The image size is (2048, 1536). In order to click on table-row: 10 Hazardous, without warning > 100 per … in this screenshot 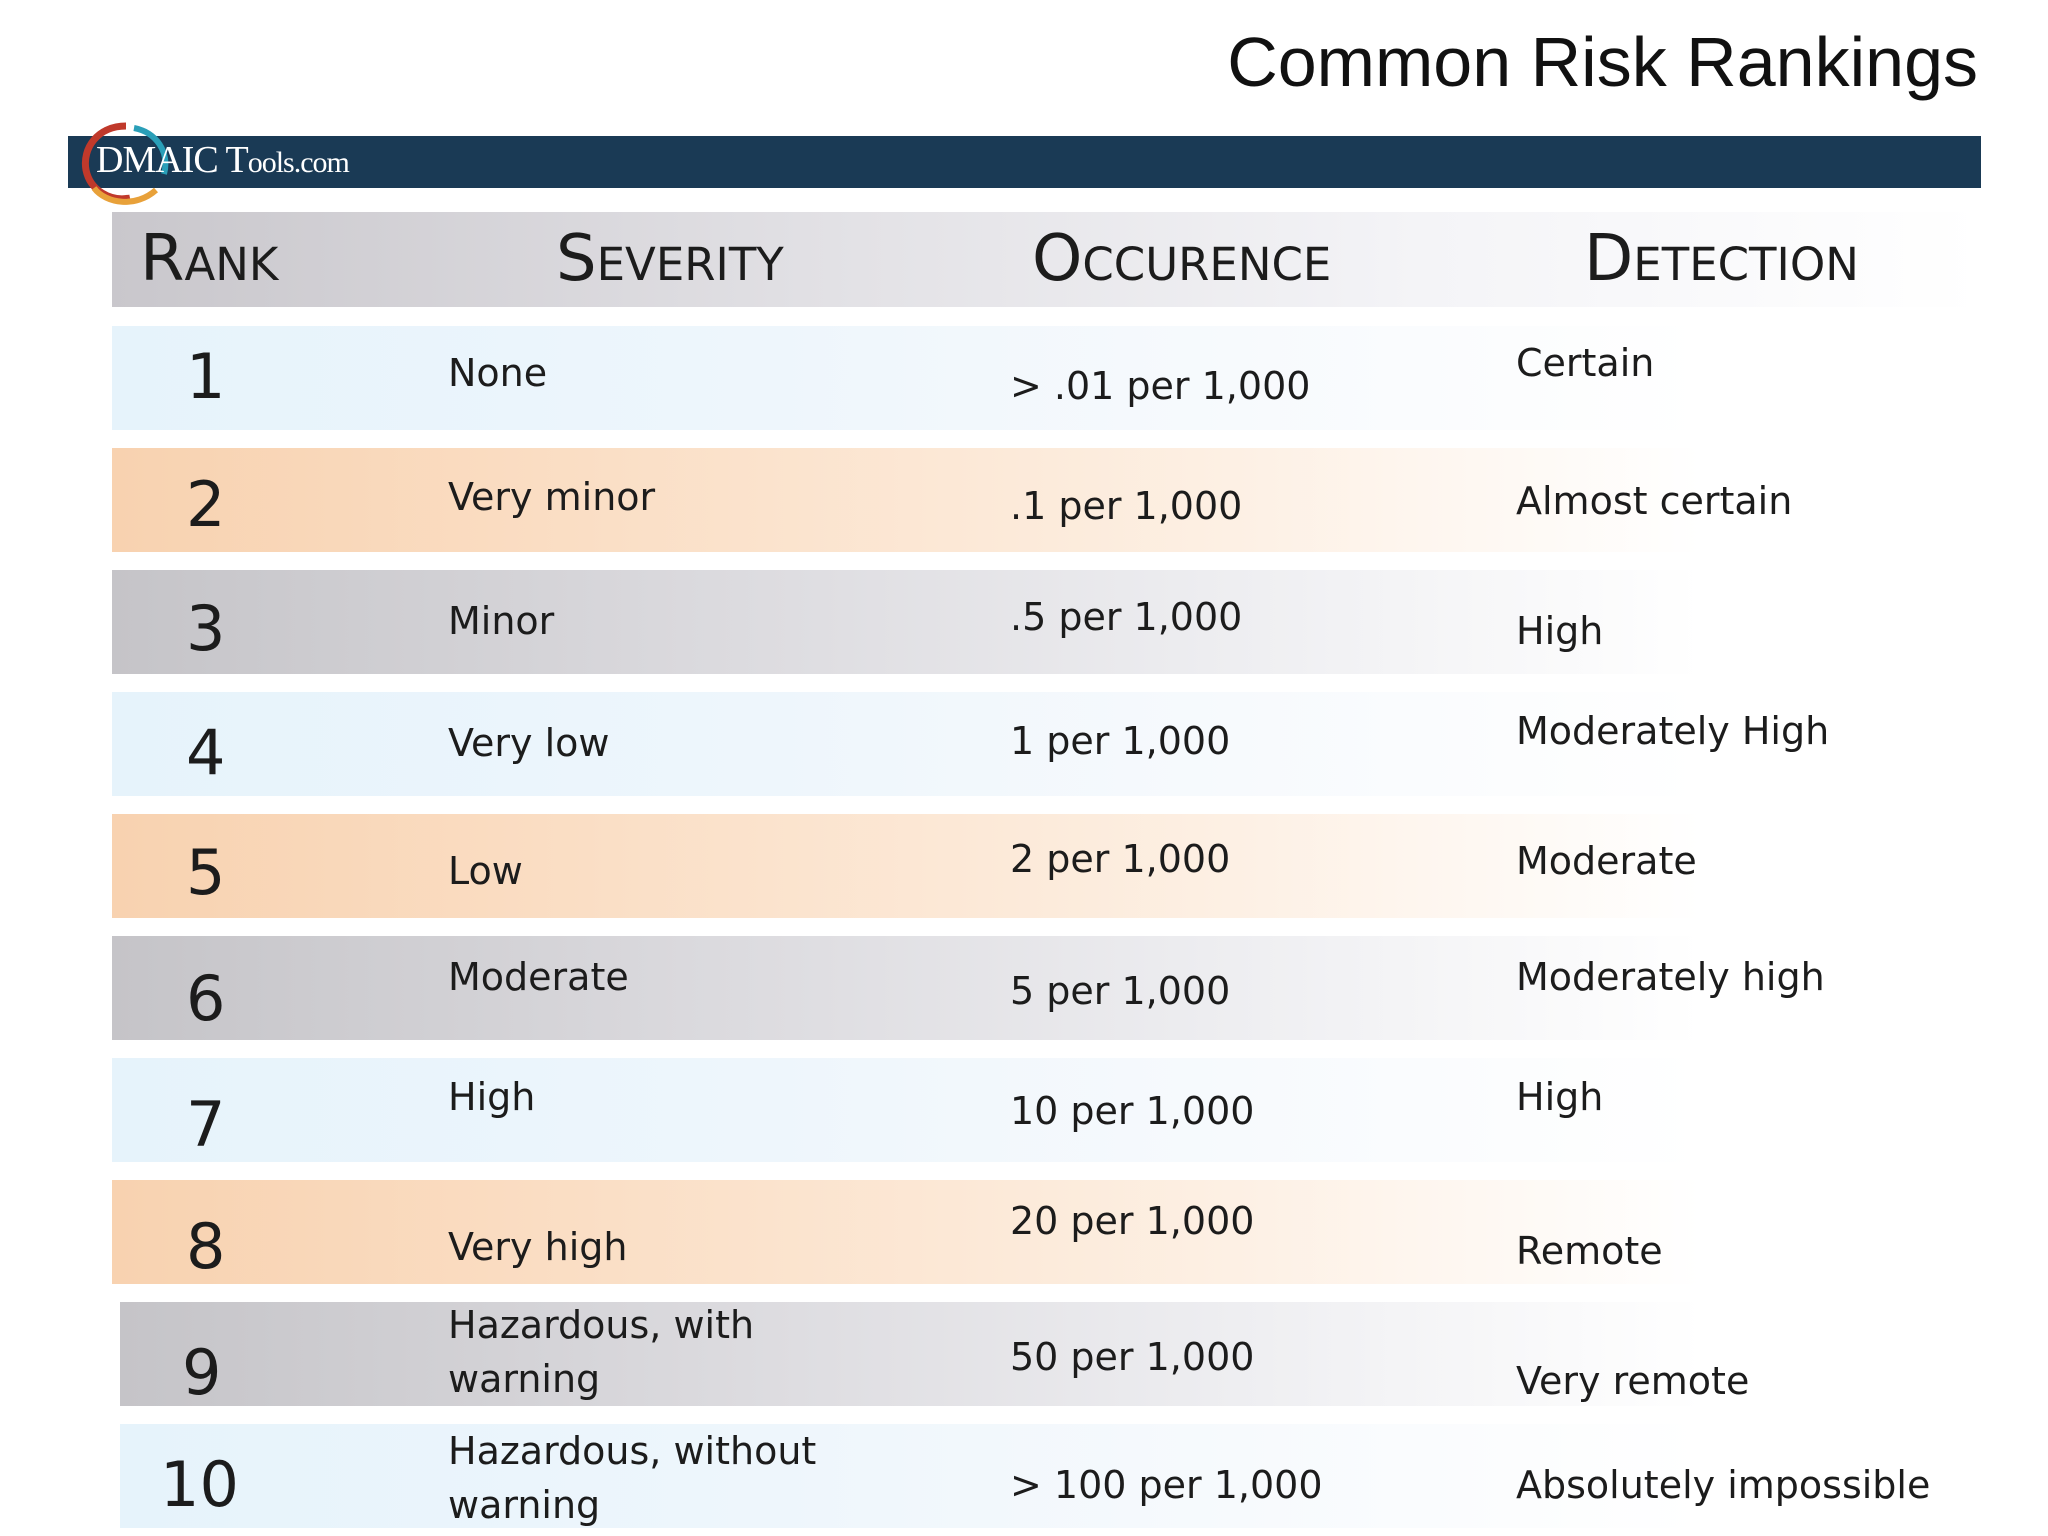, I will do `click(1050, 1476)`.